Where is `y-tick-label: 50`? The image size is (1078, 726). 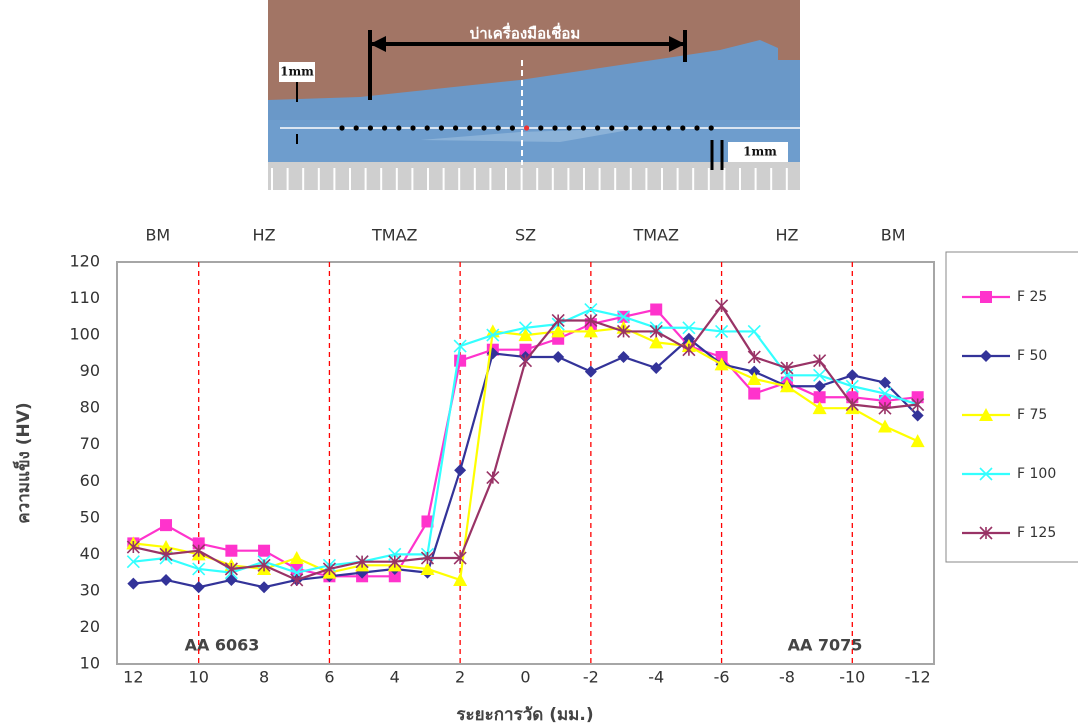
y-tick-label: 50 is located at coordinates (90, 516).